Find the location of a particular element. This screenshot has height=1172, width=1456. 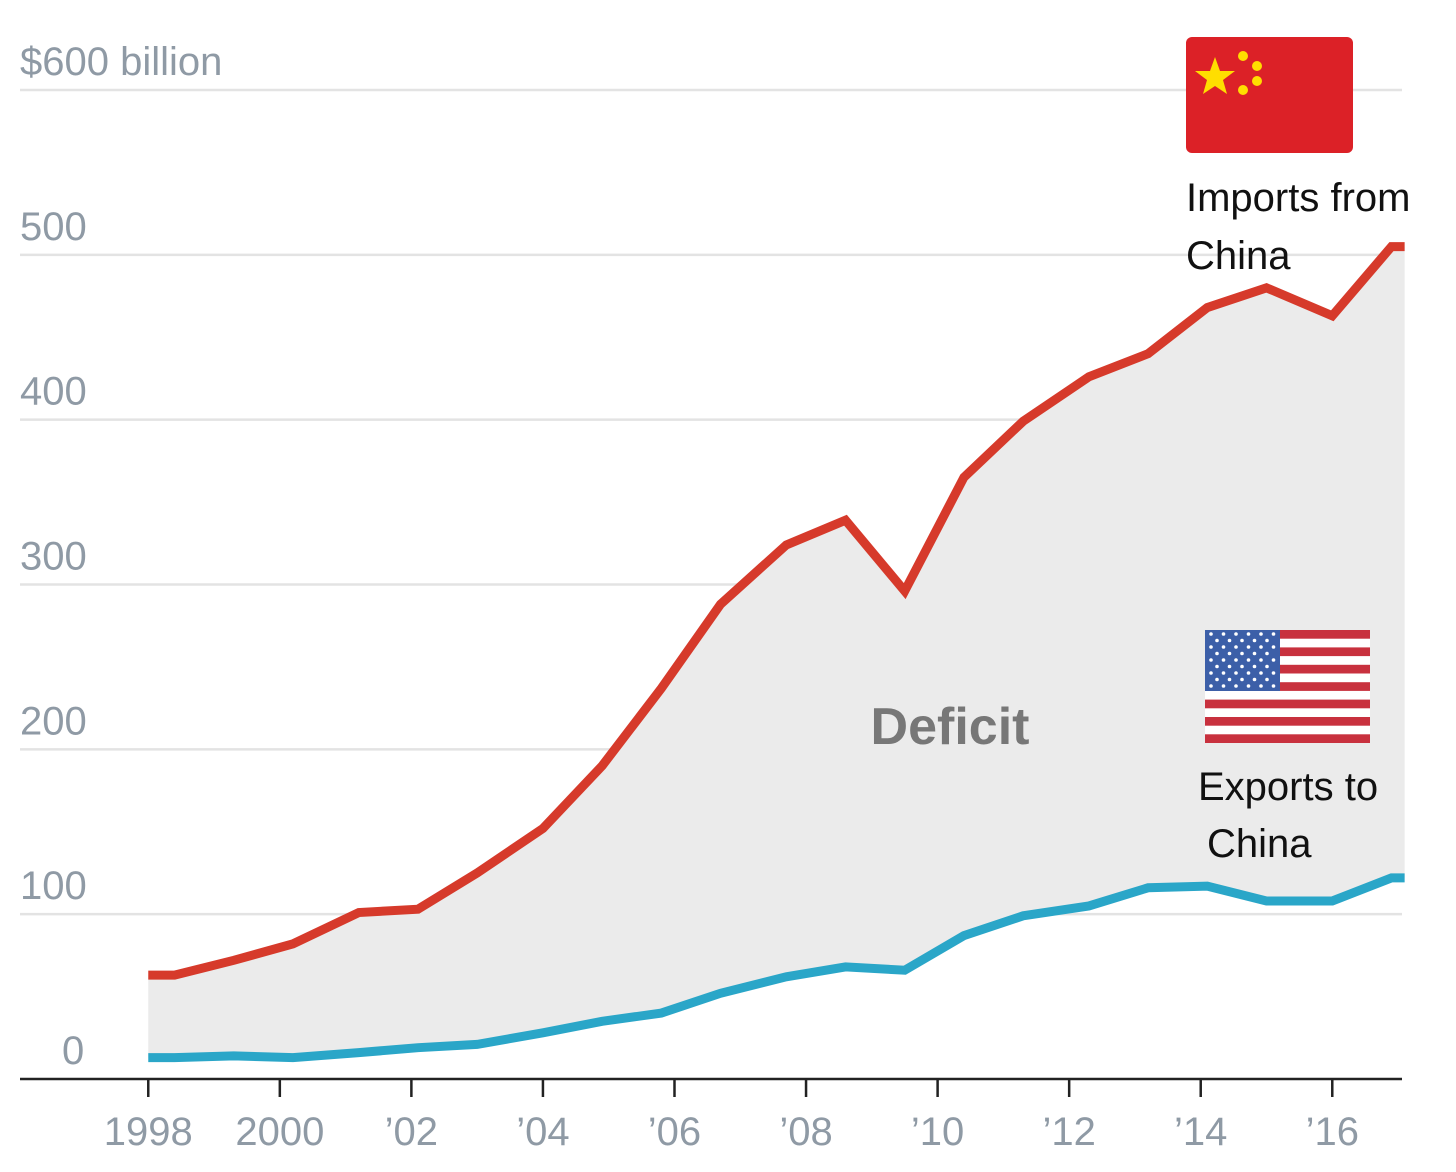

china-flag is located at coordinates (1269, 95).